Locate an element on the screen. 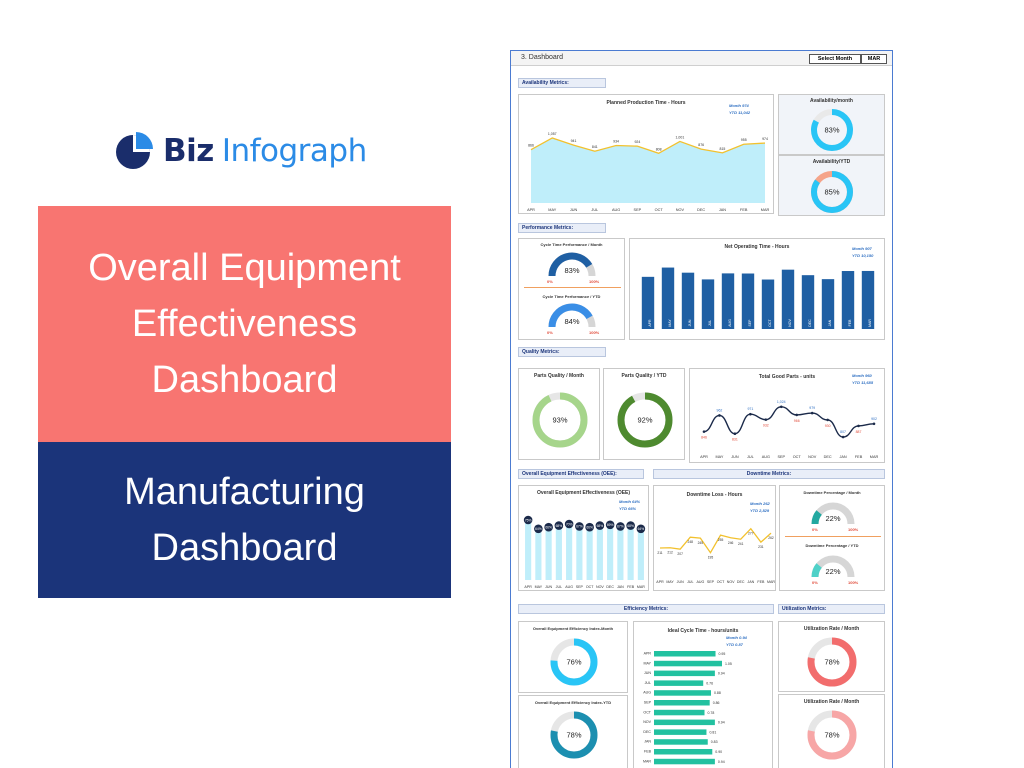 The height and width of the screenshot is (768, 1024). data-label-apr: 0.95 is located at coordinates (722, 654).